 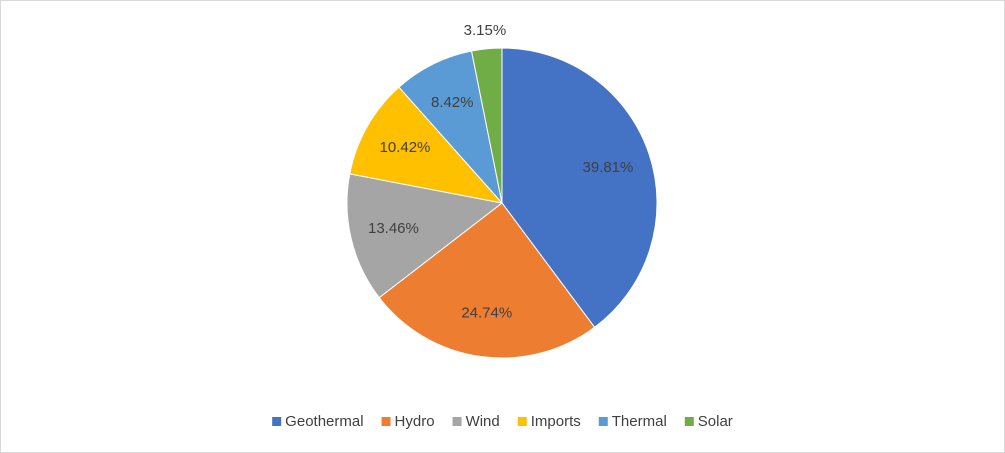 What do you see at coordinates (483, 421) in the screenshot?
I see `legend-label: Wind` at bounding box center [483, 421].